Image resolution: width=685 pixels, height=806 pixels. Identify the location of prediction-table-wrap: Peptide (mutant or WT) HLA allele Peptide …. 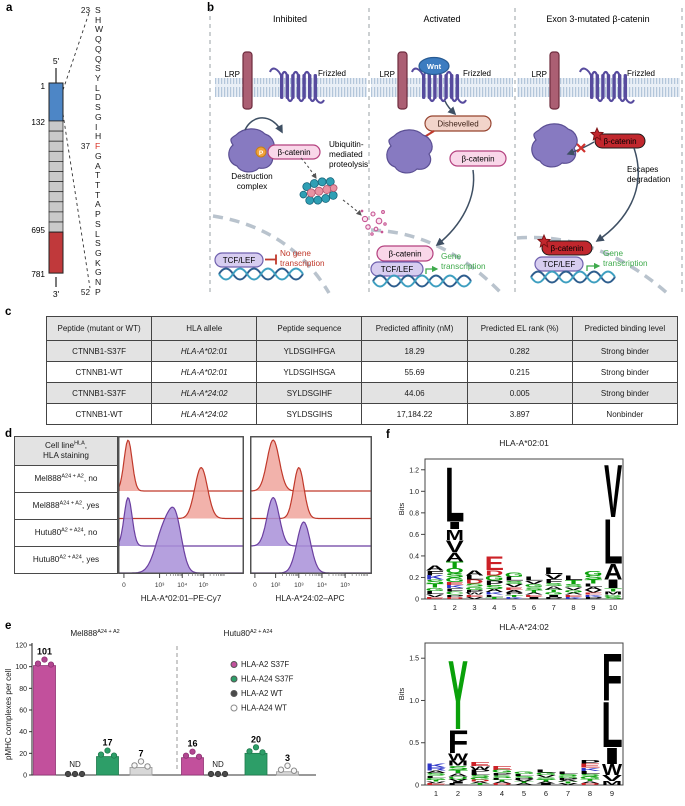
(362, 370).